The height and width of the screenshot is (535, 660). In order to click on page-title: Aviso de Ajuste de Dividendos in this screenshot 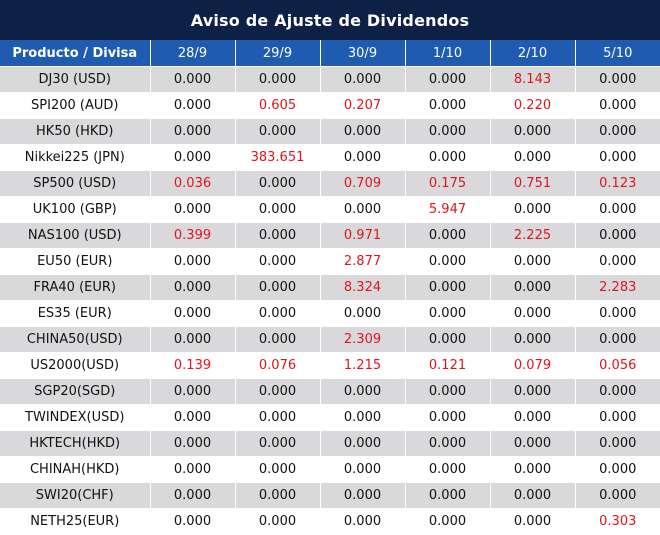, I will do `click(330, 20)`.